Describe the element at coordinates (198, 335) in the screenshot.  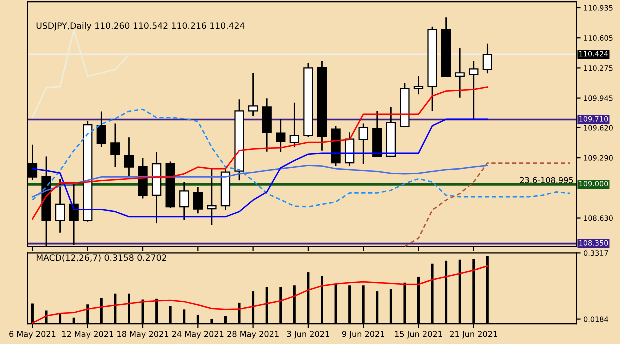
I see `x-tick-label: 24 May 2021` at that location.